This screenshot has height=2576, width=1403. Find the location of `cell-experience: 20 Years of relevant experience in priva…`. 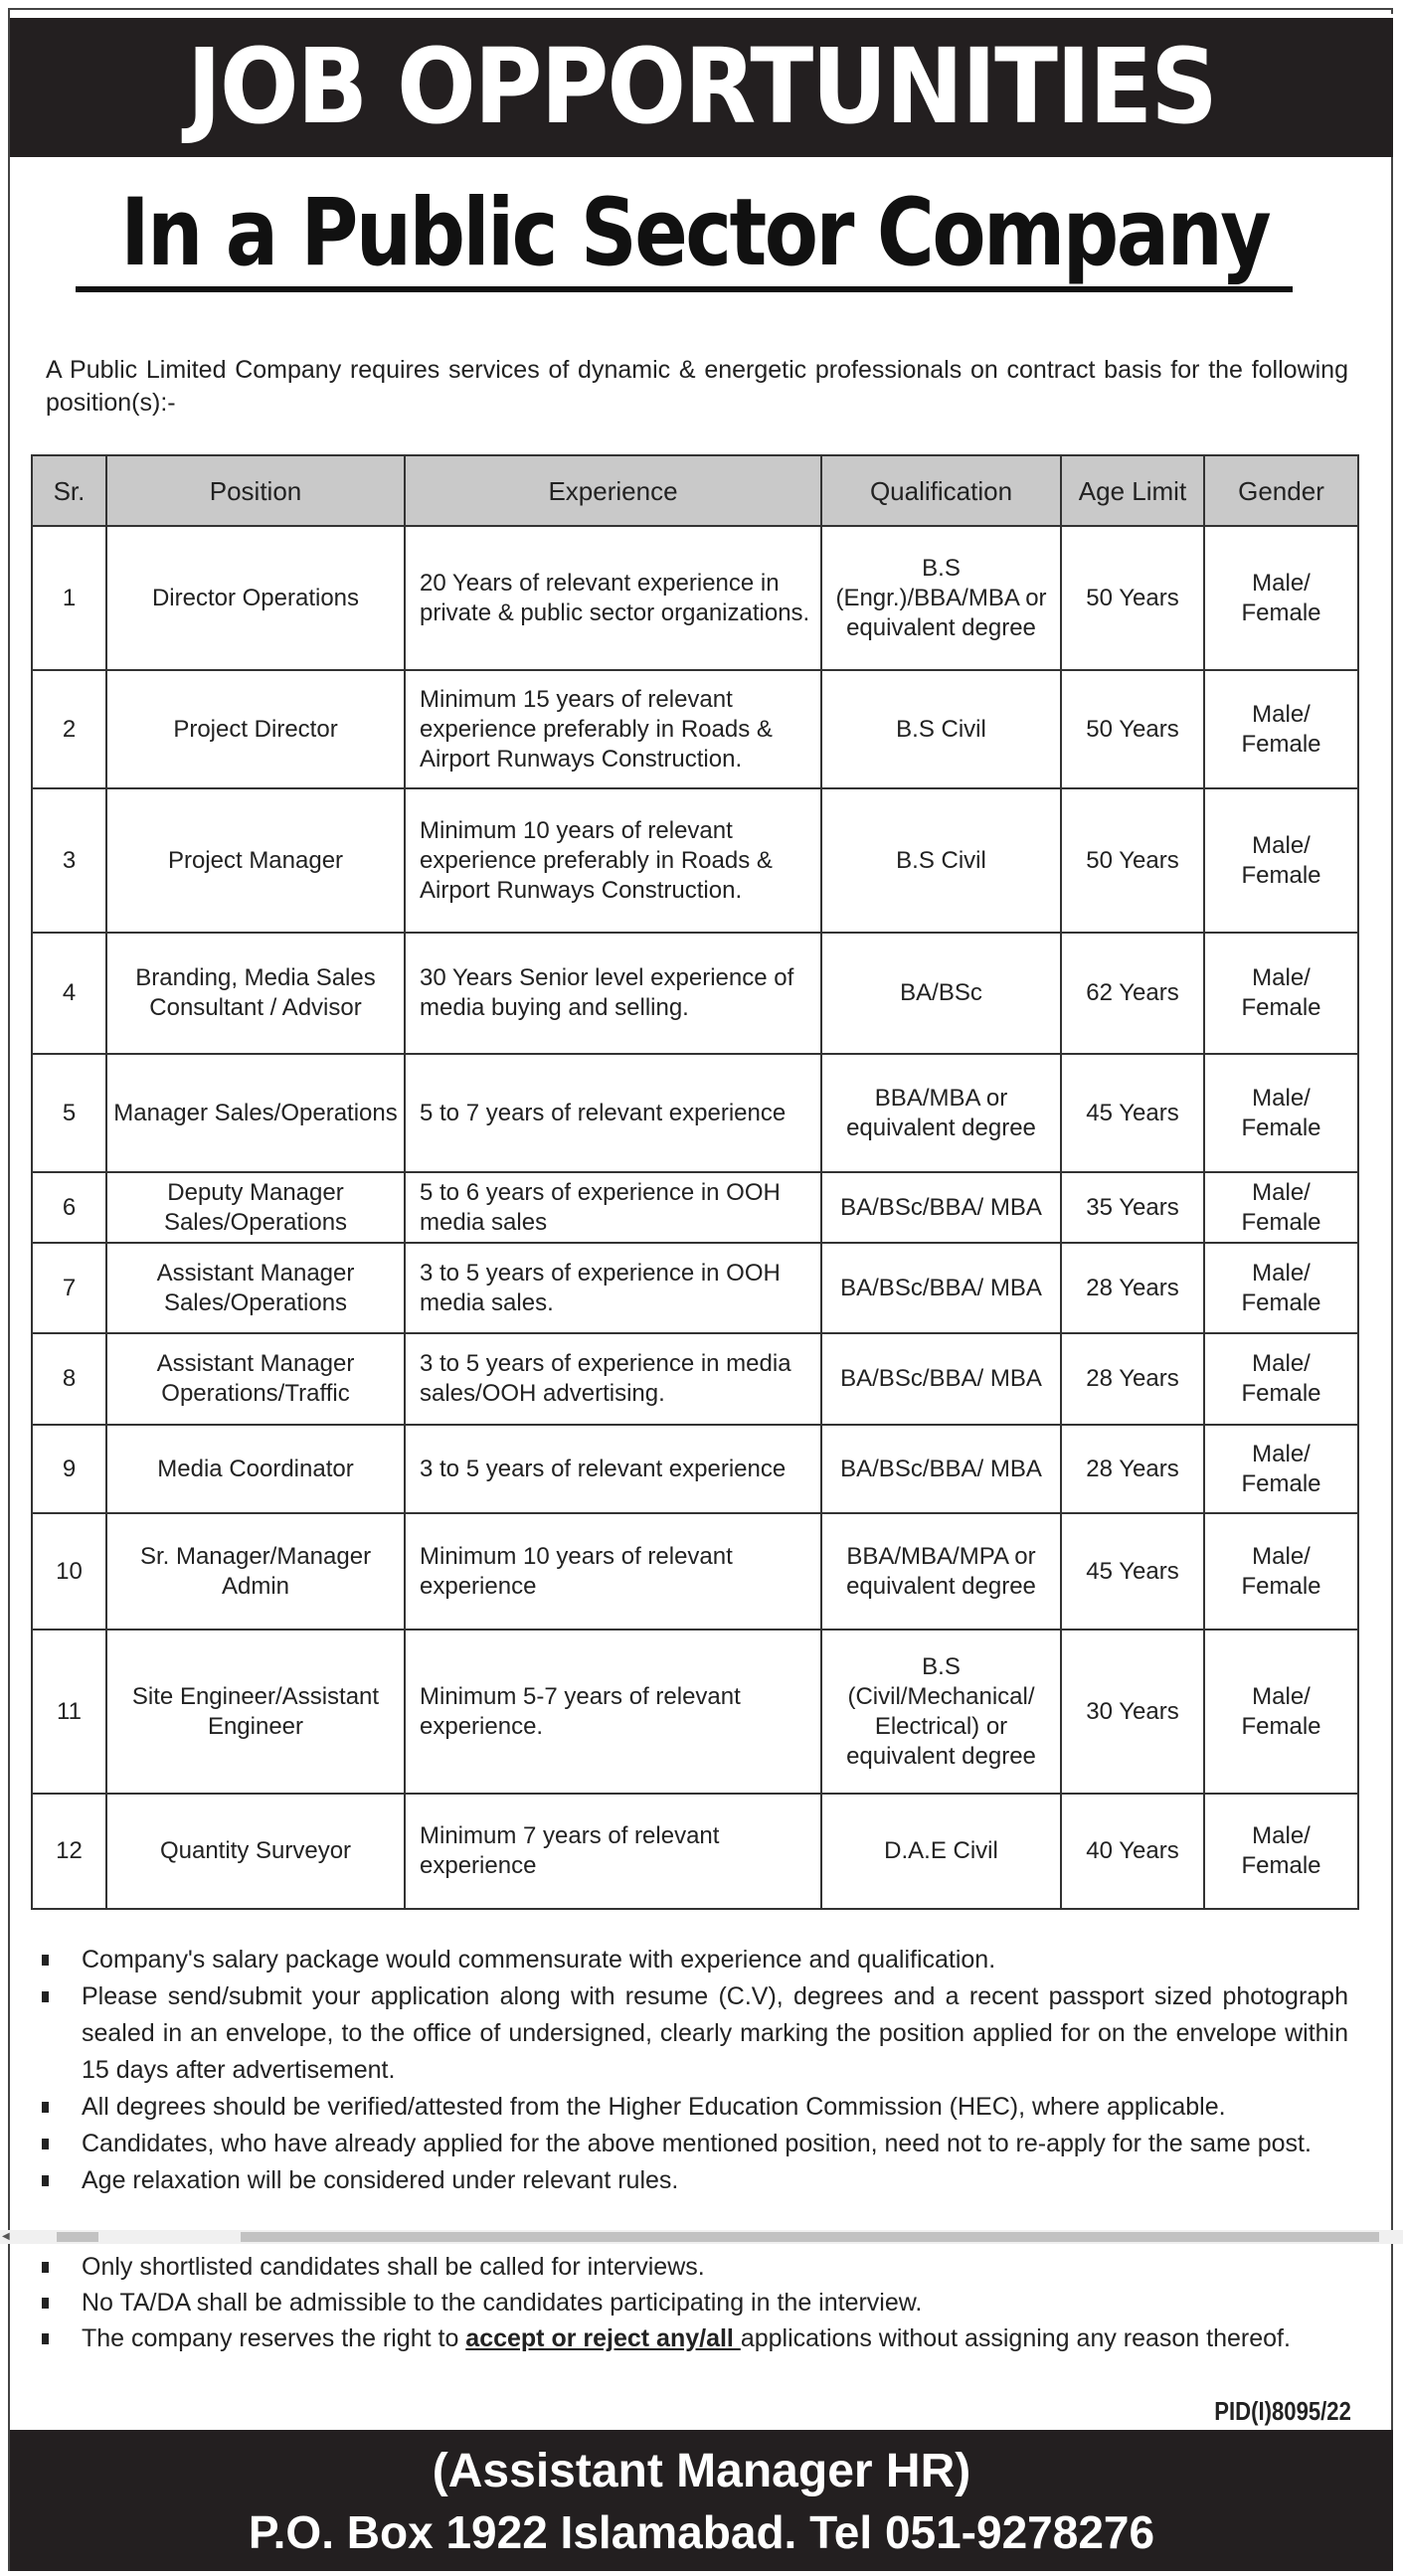

cell-experience: 20 Years of relevant experience in priva… is located at coordinates (613, 598).